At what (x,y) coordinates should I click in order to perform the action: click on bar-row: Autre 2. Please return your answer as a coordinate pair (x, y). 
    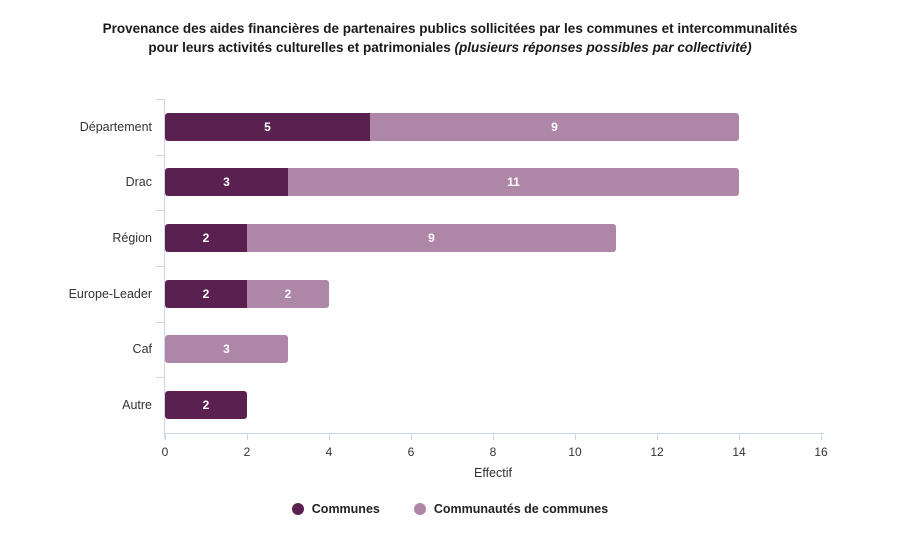
    Looking at the image, I should click on (471, 405).